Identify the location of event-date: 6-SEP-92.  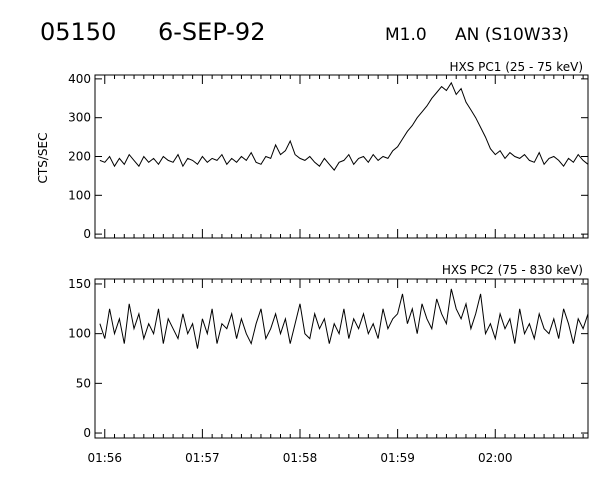
(211, 32).